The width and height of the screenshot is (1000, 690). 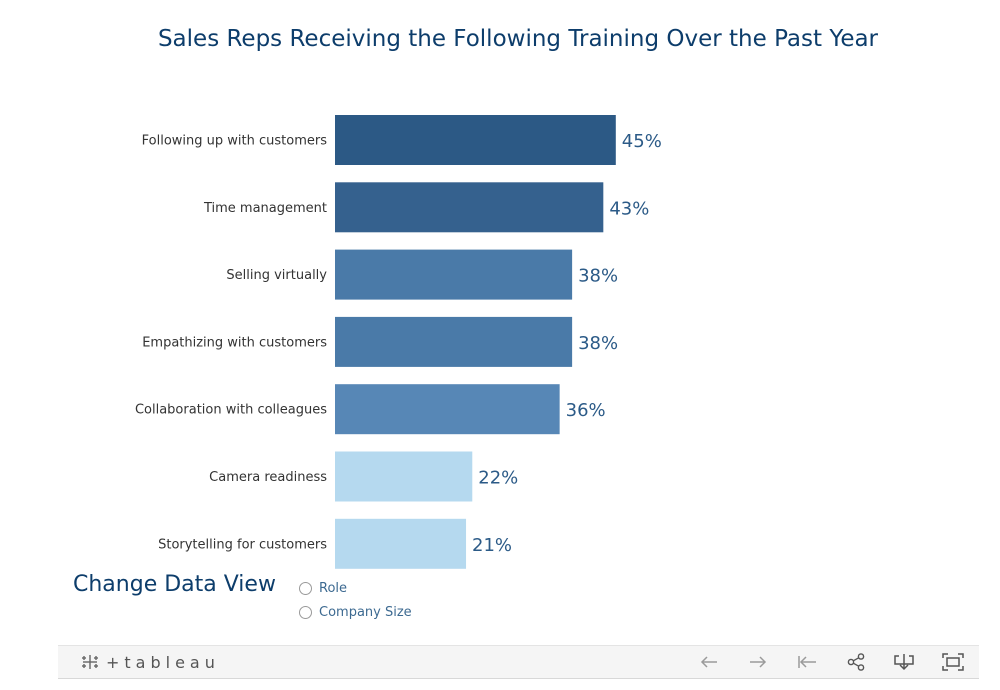 I want to click on value-label: 21%, so click(x=492, y=545).